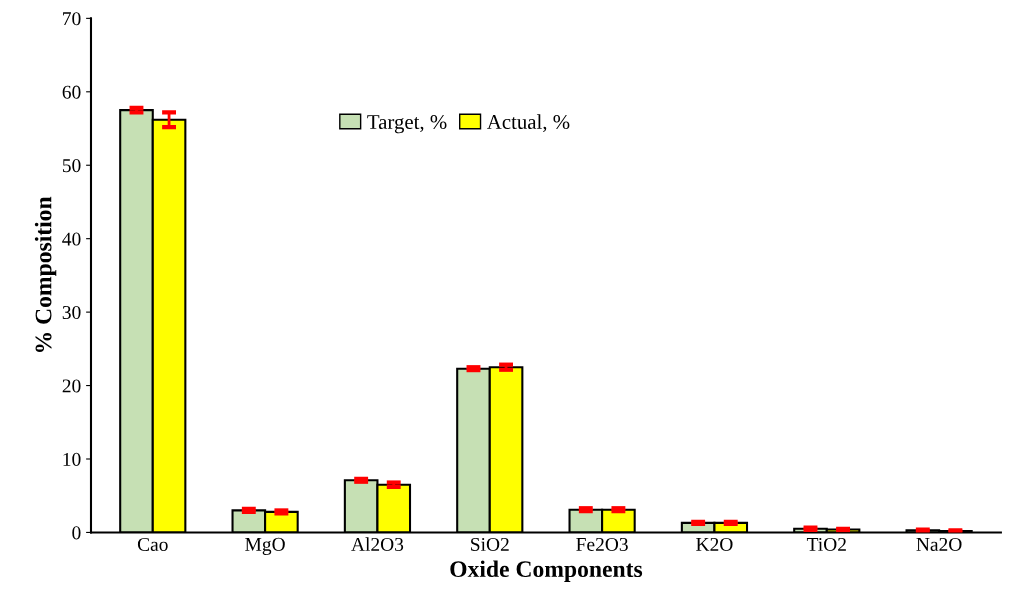 This screenshot has width=1011, height=612. What do you see at coordinates (45, 274) in the screenshot?
I see `y-axis-title: % Composition` at bounding box center [45, 274].